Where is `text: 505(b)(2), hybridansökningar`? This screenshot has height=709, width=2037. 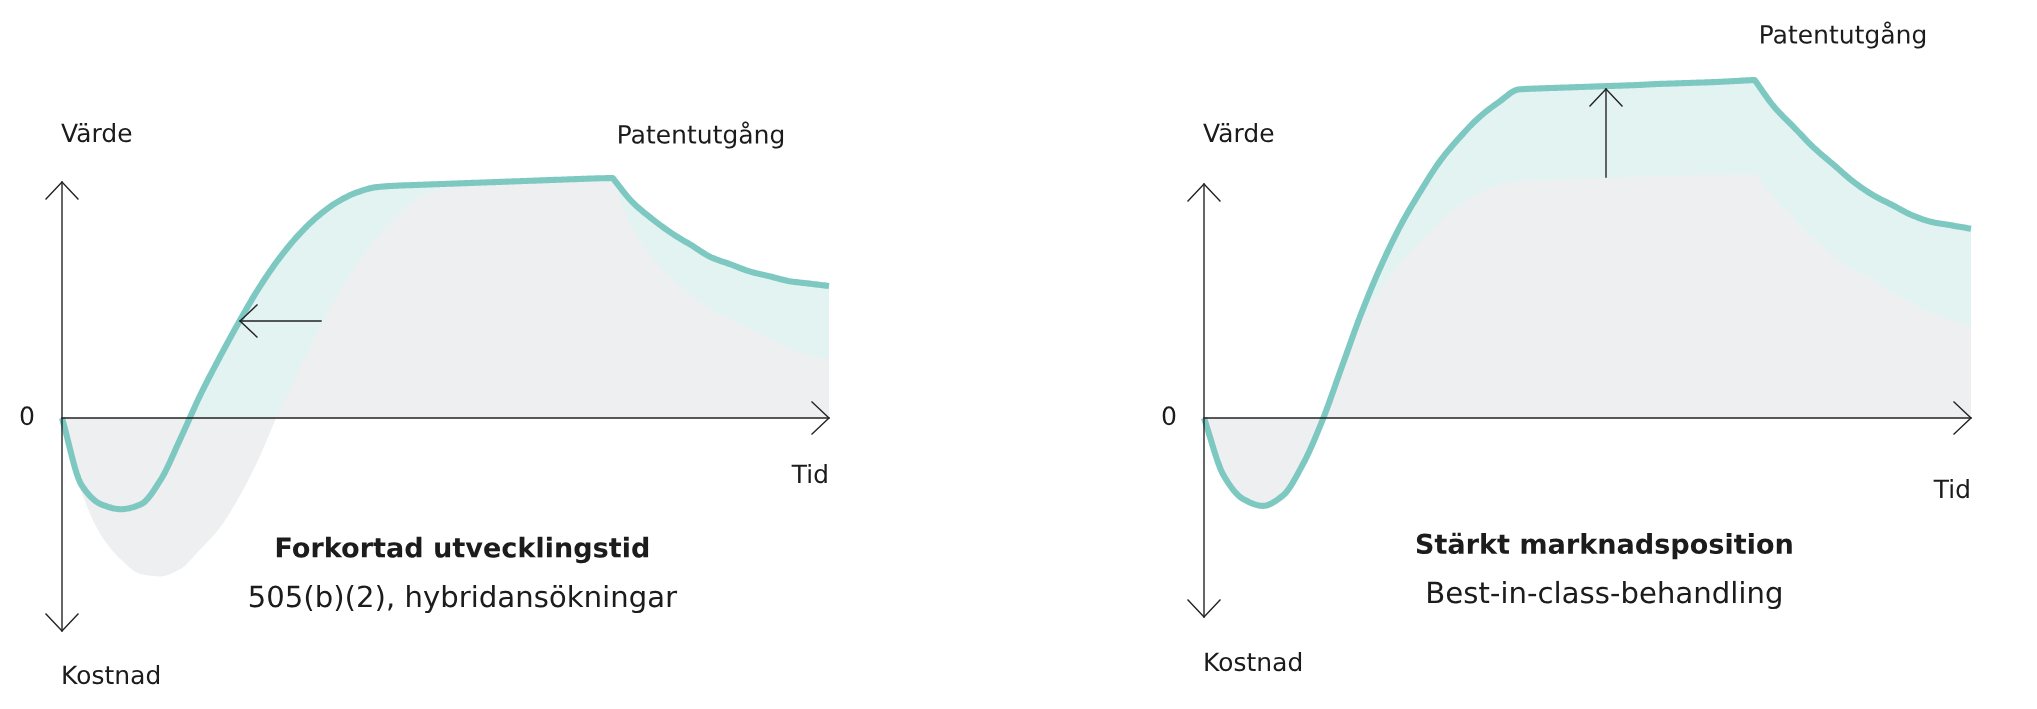 text: 505(b)(2), hybridansökningar is located at coordinates (463, 599).